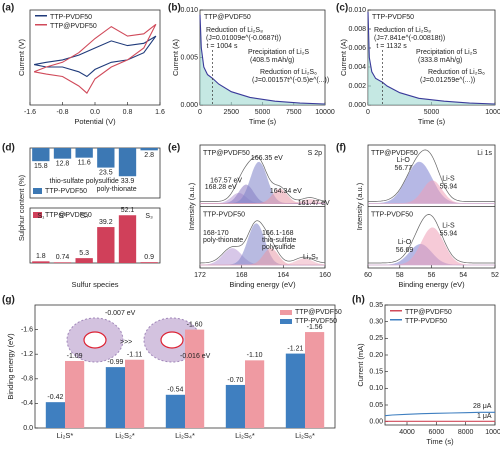  Describe the element at coordinates (55, 397) in the screenshot. I see `value-label: -0.42` at that location.